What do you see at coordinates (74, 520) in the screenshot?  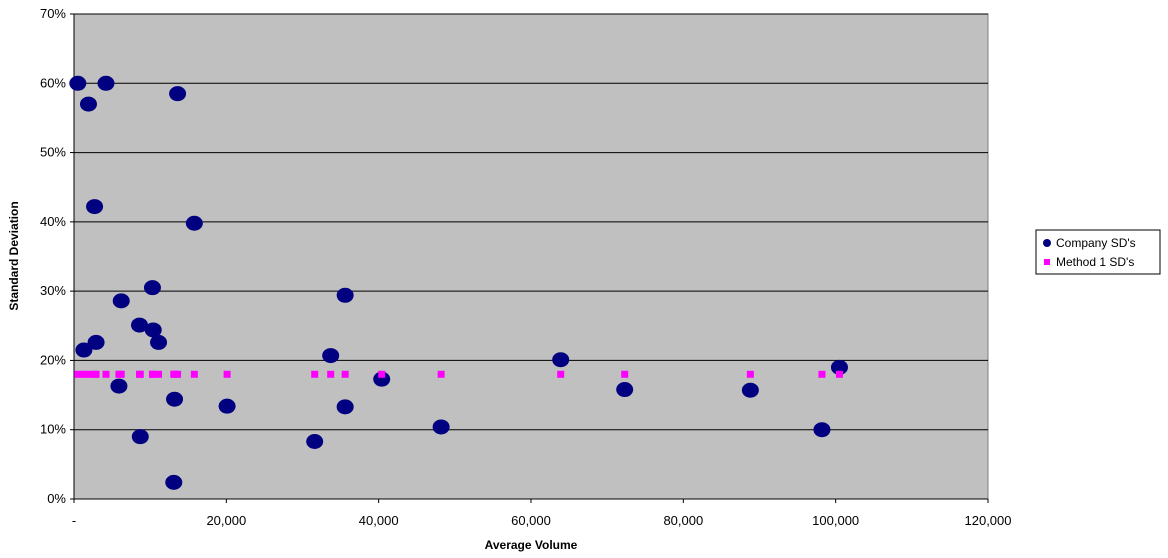 I see `x-tick-label: -` at bounding box center [74, 520].